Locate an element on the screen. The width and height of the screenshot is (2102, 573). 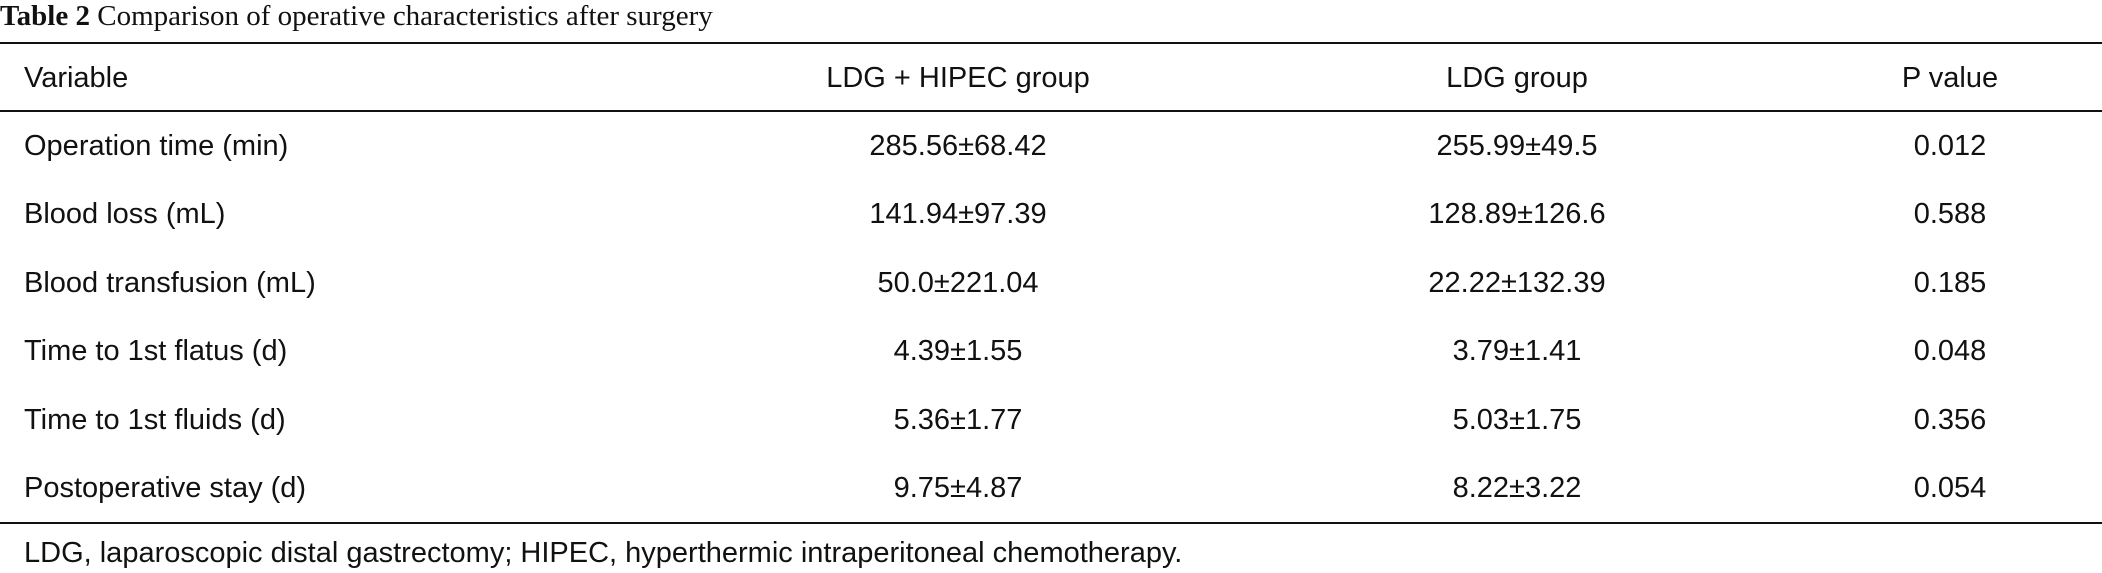
table-label: Table 2 is located at coordinates (45, 16).